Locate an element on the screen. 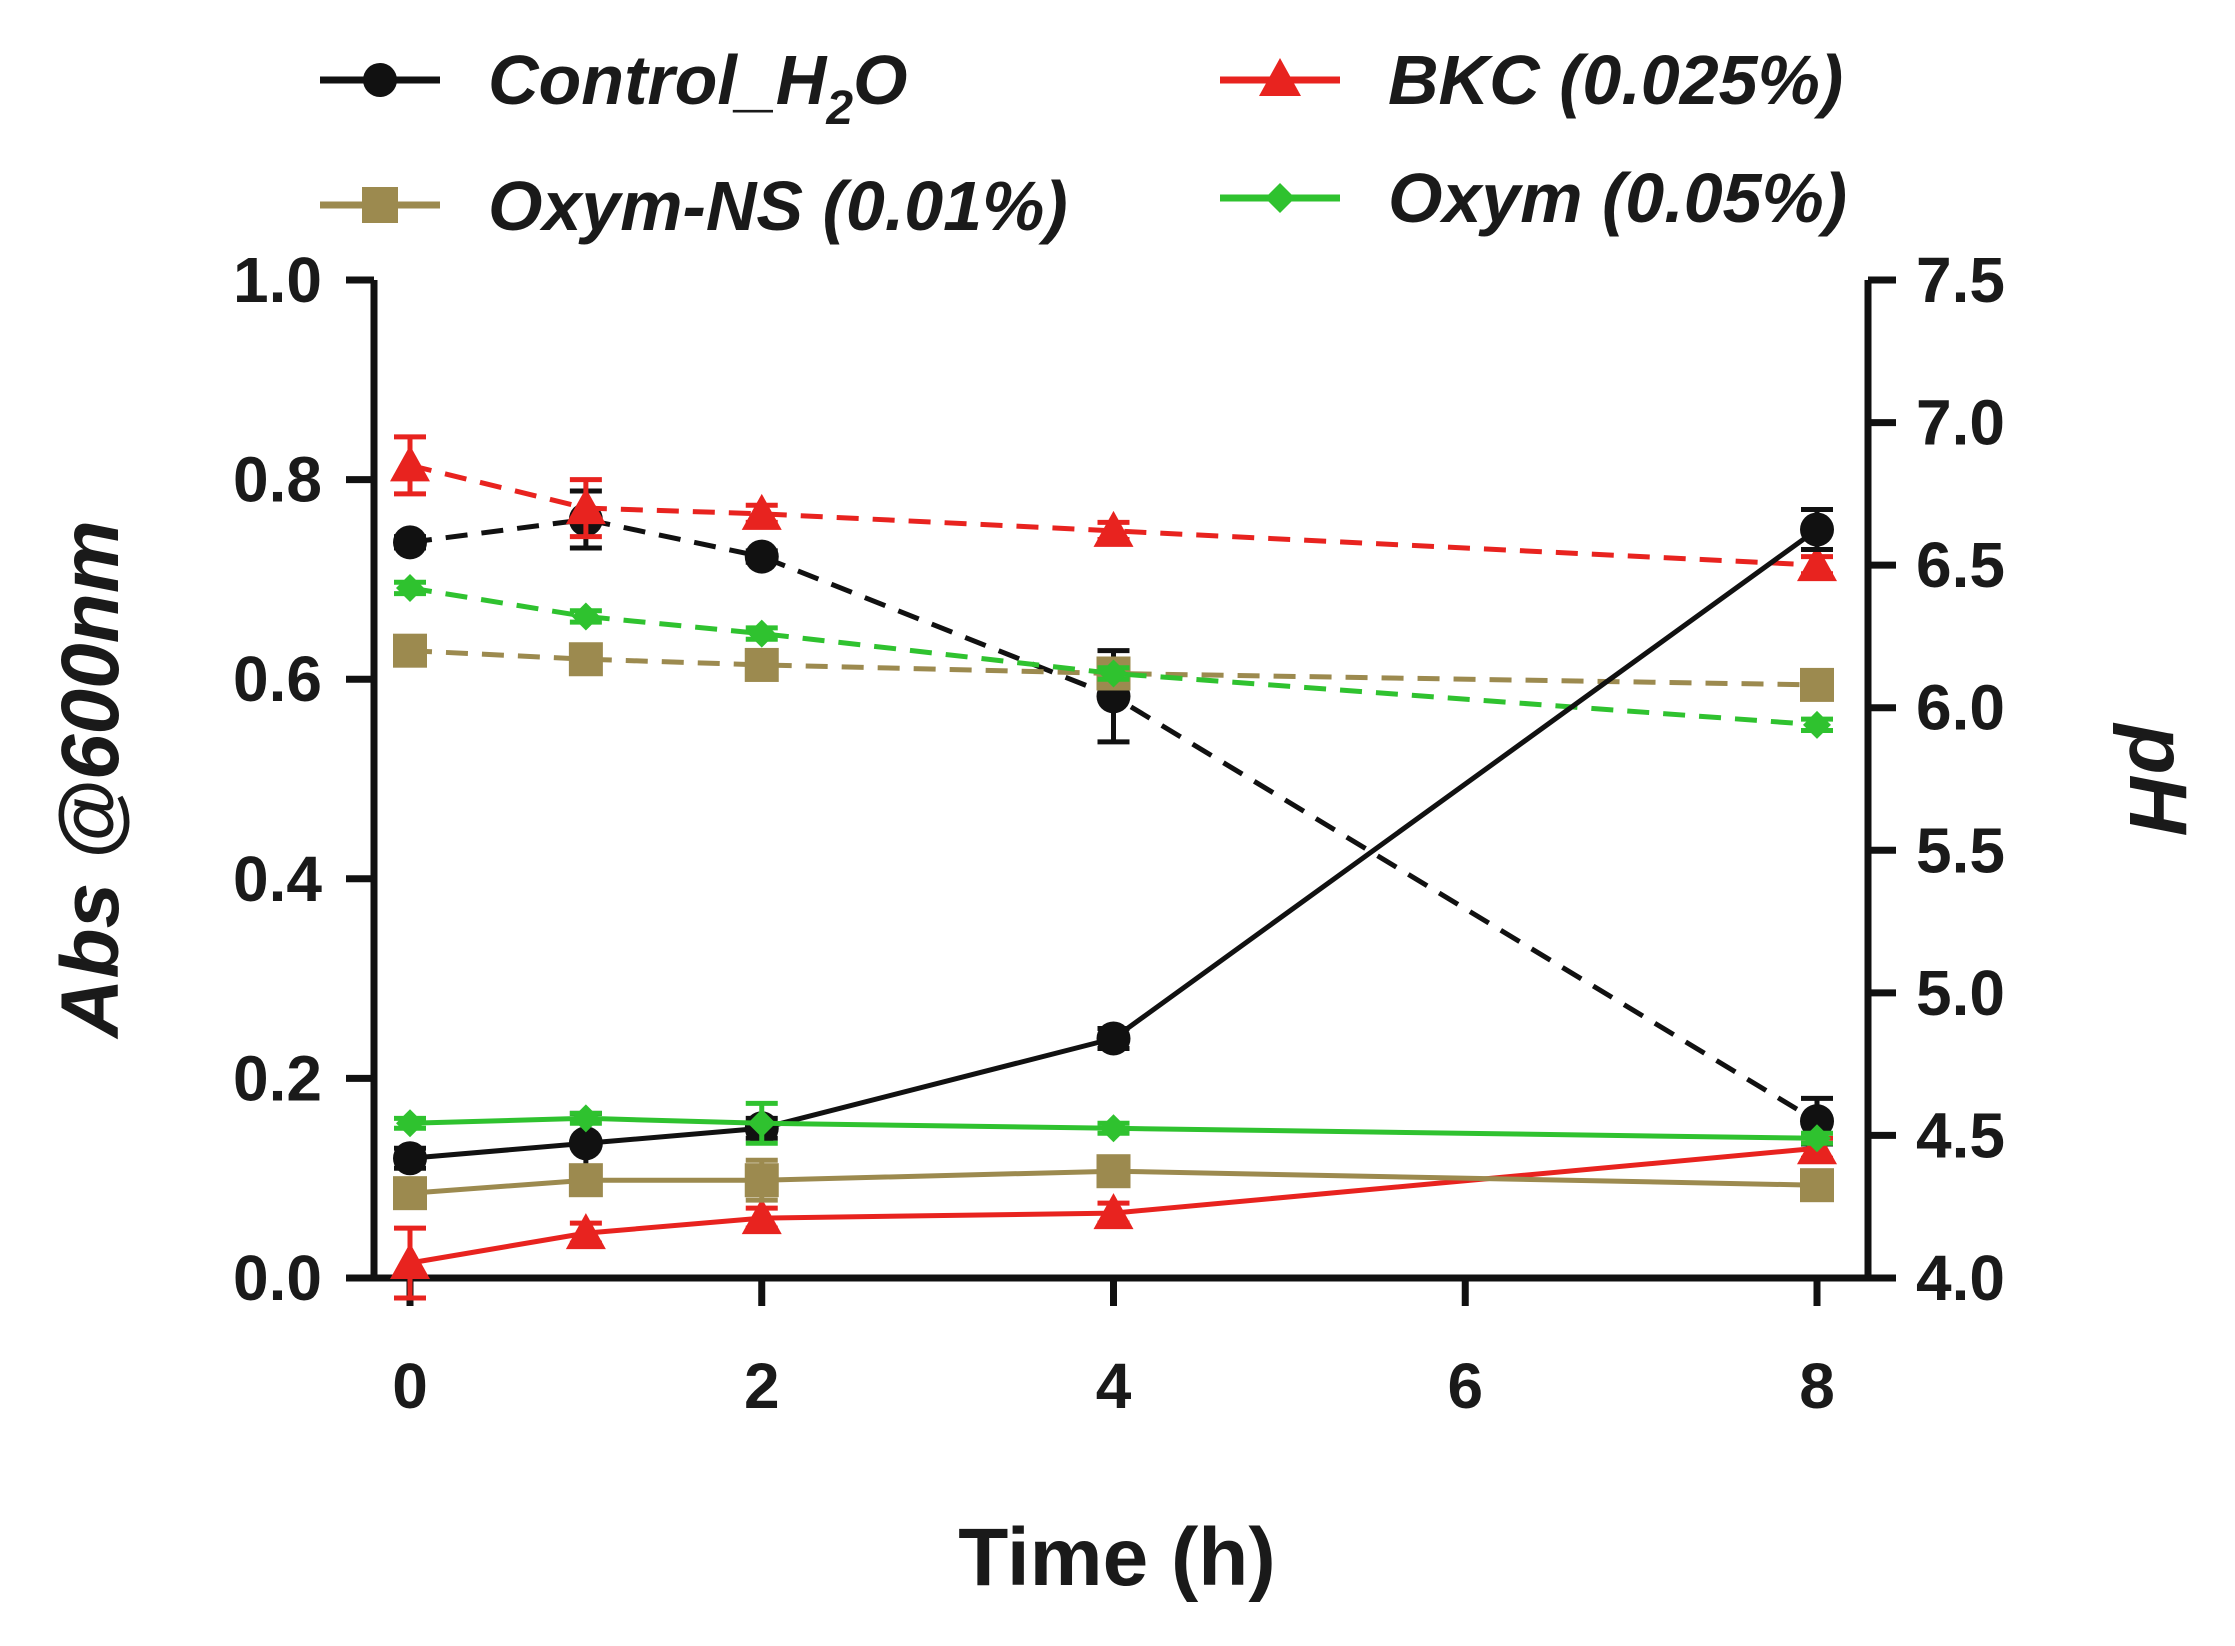  y-left-ticks: 0.0 0.2 0.4 0.6 0.8 1.0 is located at coordinates (303, 779).